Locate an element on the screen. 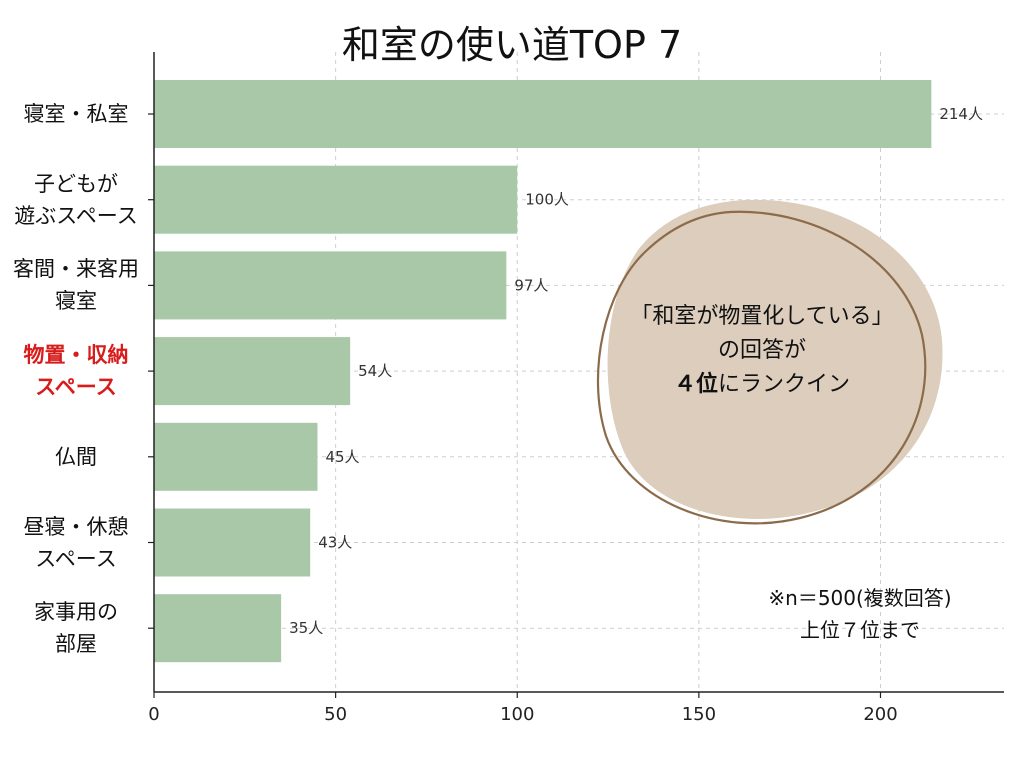 The image size is (1024, 768). x-tick-label: 150 is located at coordinates (699, 714).